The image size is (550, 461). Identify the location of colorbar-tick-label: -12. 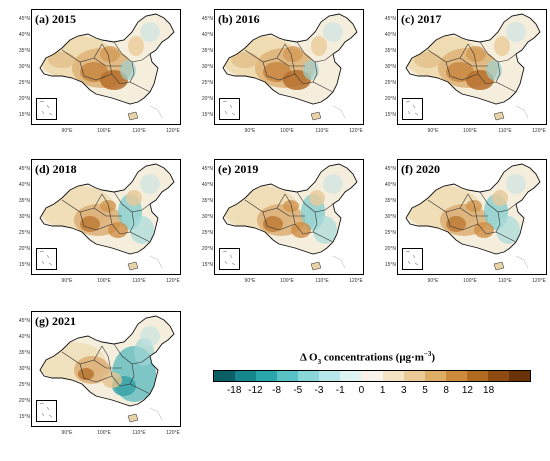
(255, 390).